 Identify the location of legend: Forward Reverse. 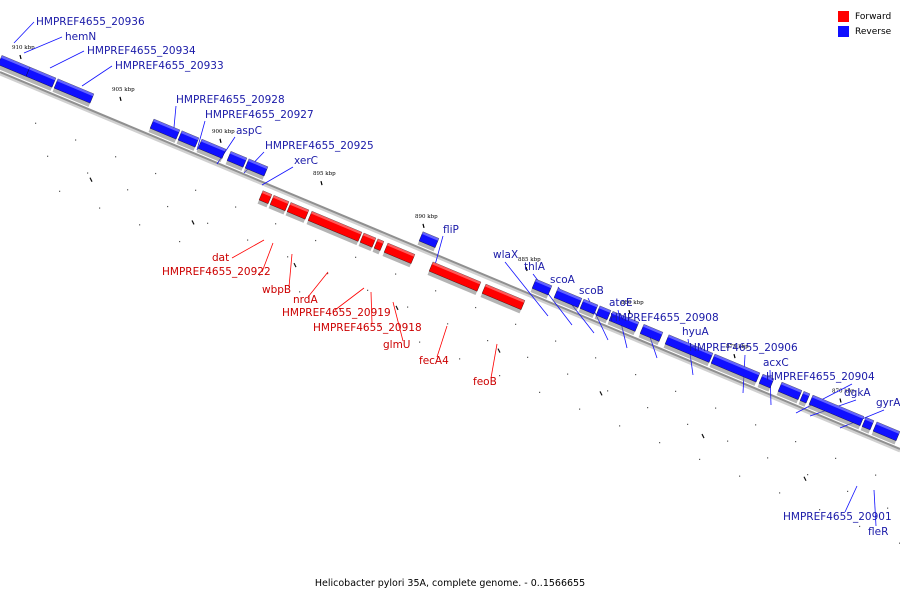
(864, 24).